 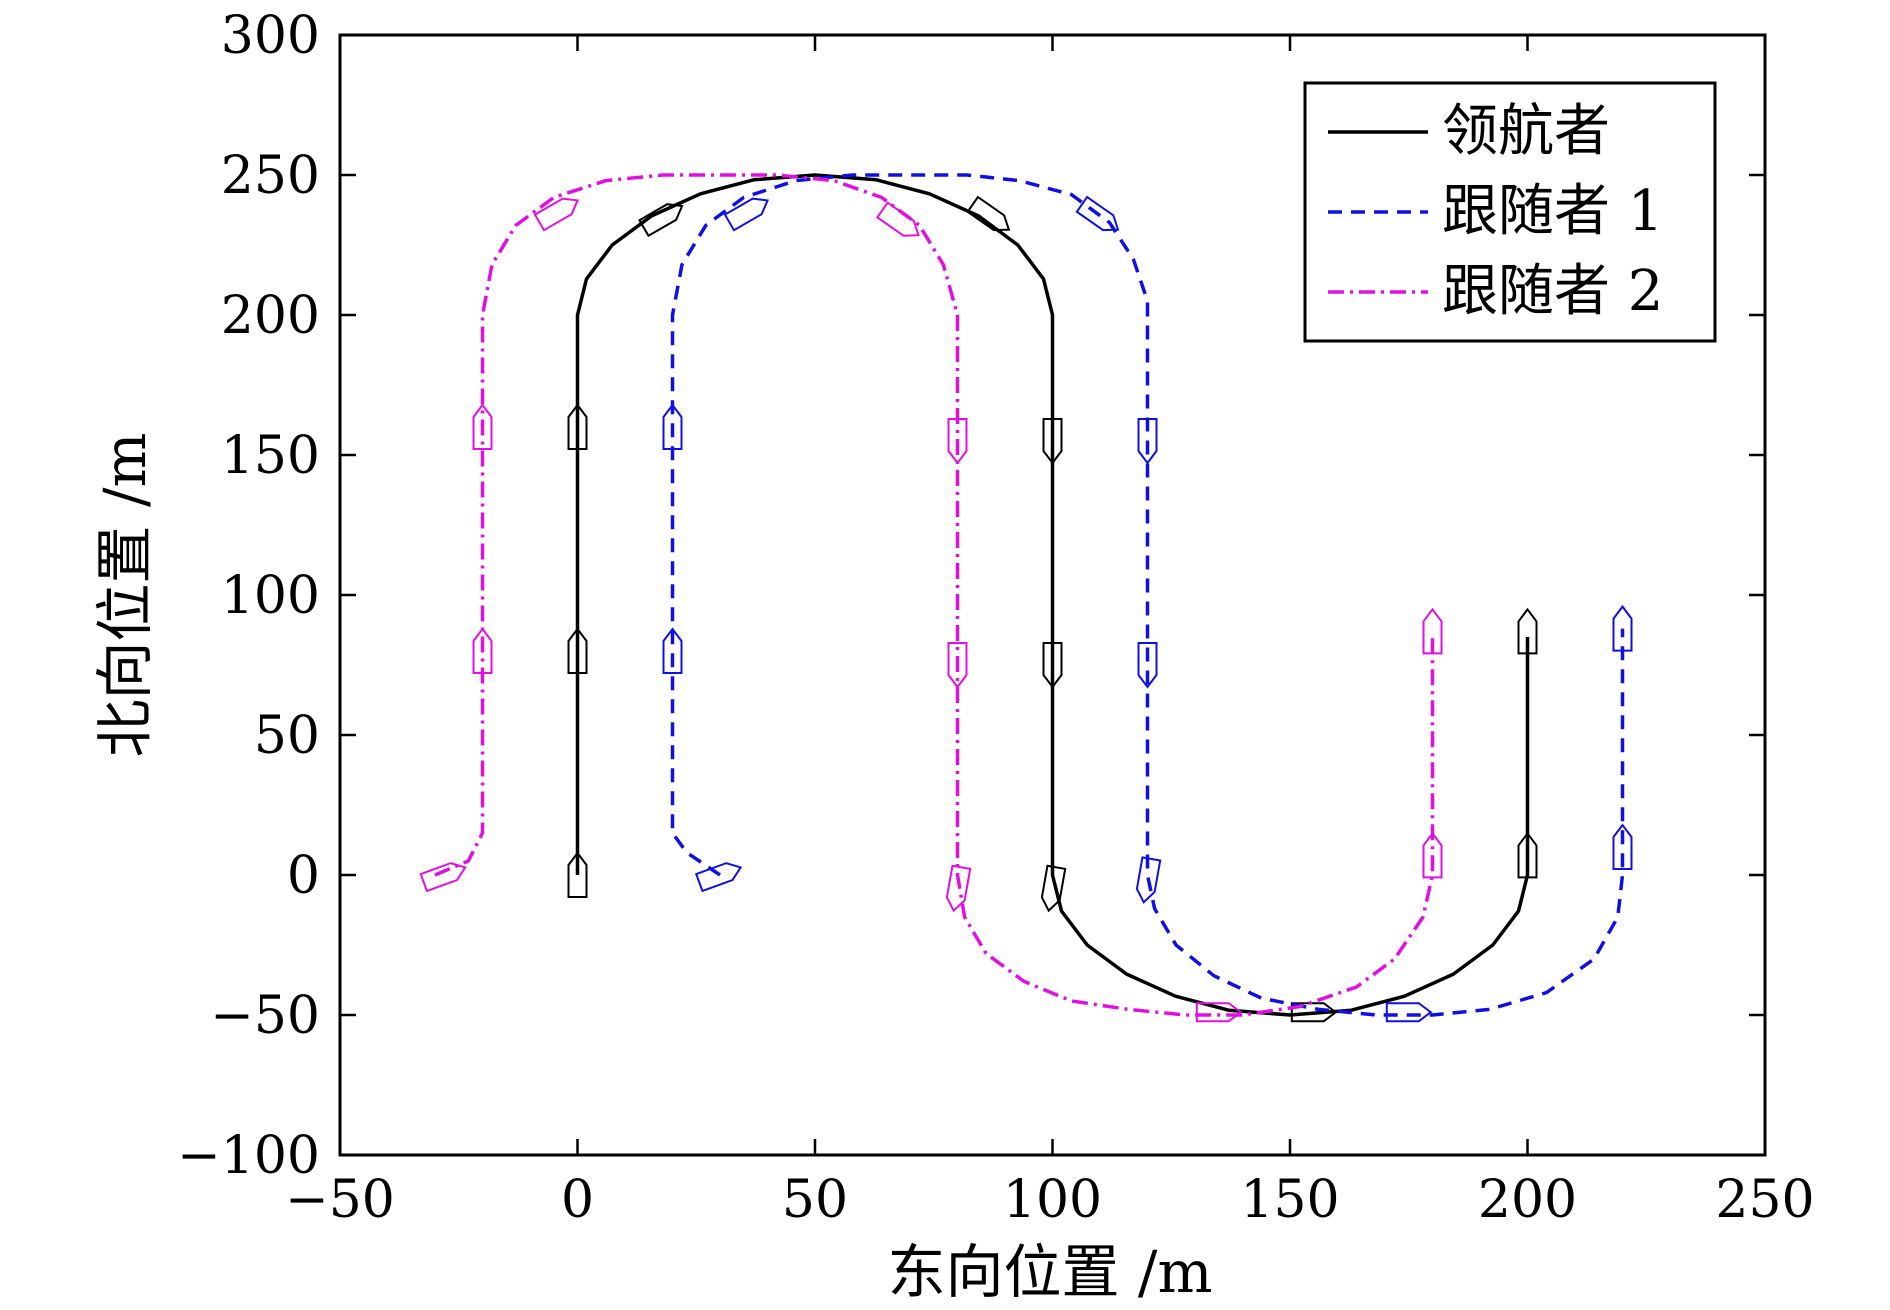 I want to click on y-tick-label: 250, so click(x=270, y=176).